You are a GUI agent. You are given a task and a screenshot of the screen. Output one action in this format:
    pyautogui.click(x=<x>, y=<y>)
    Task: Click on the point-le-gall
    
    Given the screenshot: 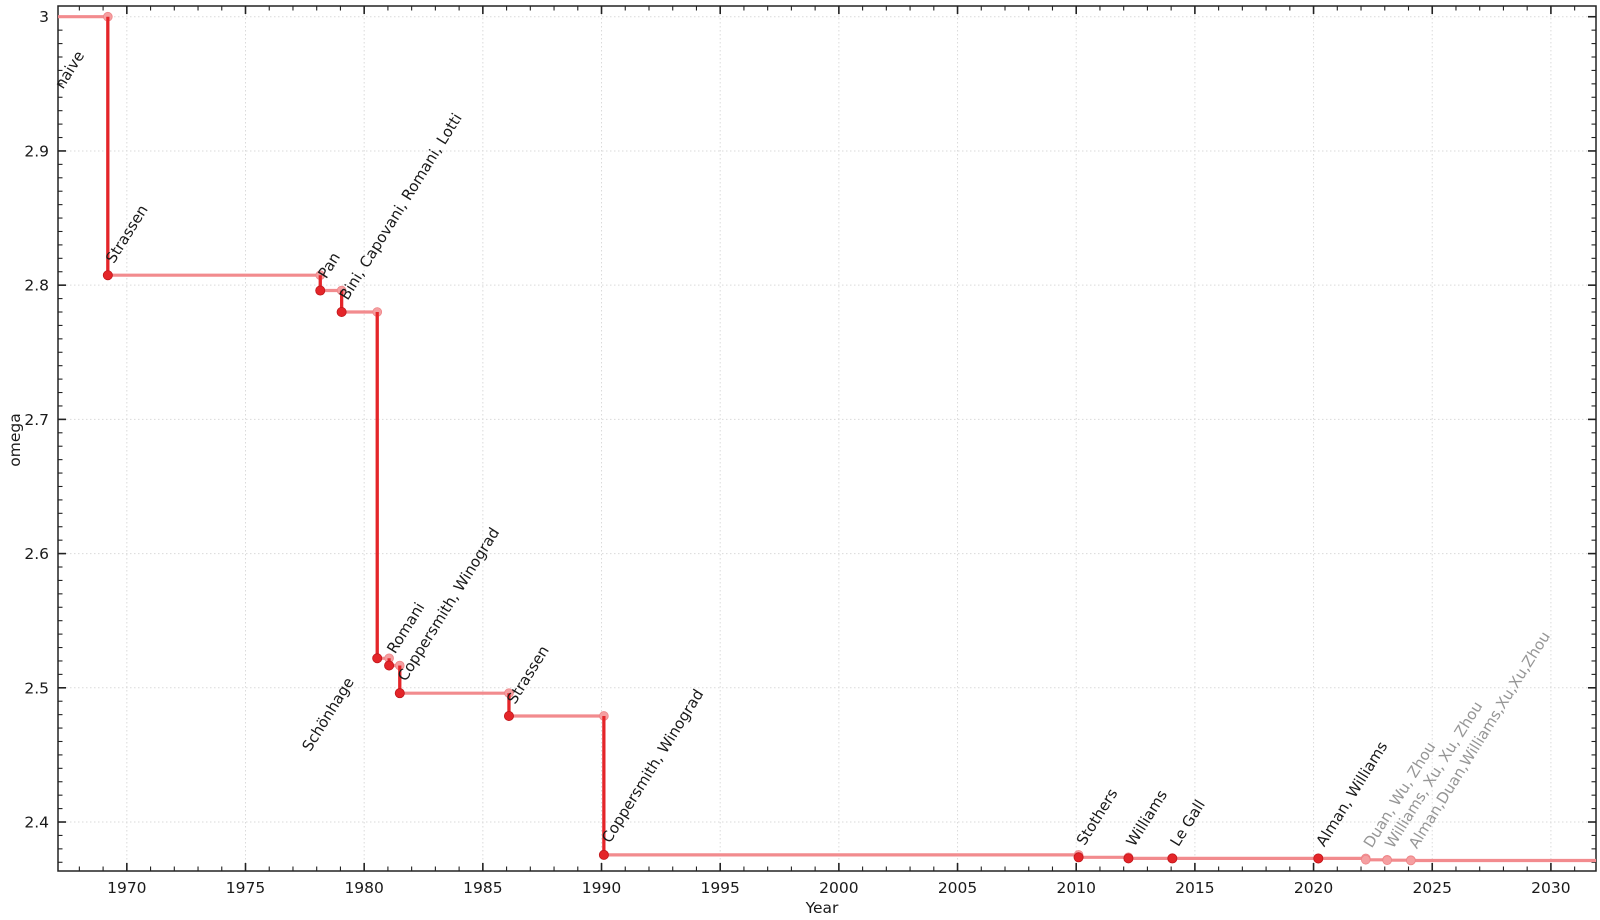 What is the action you would take?
    pyautogui.click(x=1172, y=858)
    